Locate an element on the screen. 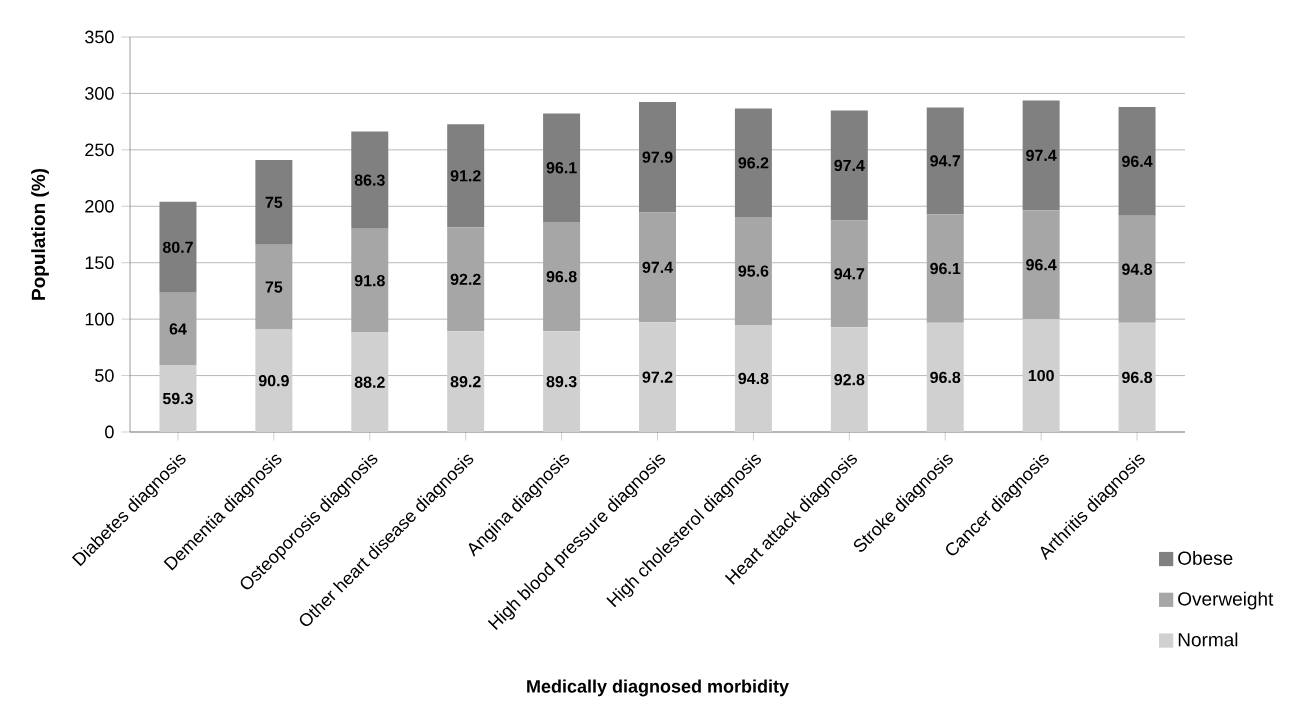 This screenshot has height=711, width=1290. data-label: 89.2 is located at coordinates (465, 381).